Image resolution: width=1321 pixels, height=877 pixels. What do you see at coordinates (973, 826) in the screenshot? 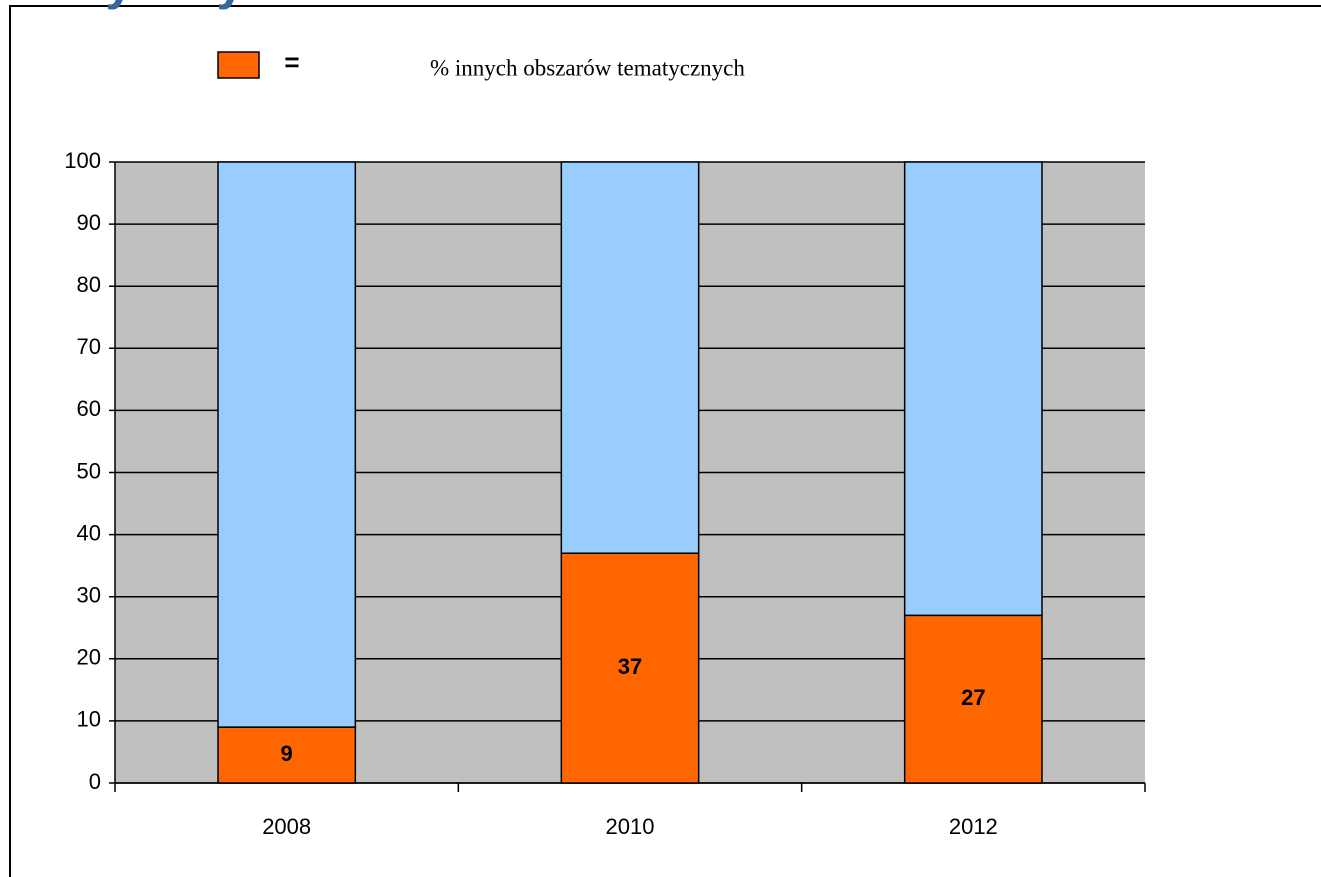
I see `x-tick-label: 2012` at bounding box center [973, 826].